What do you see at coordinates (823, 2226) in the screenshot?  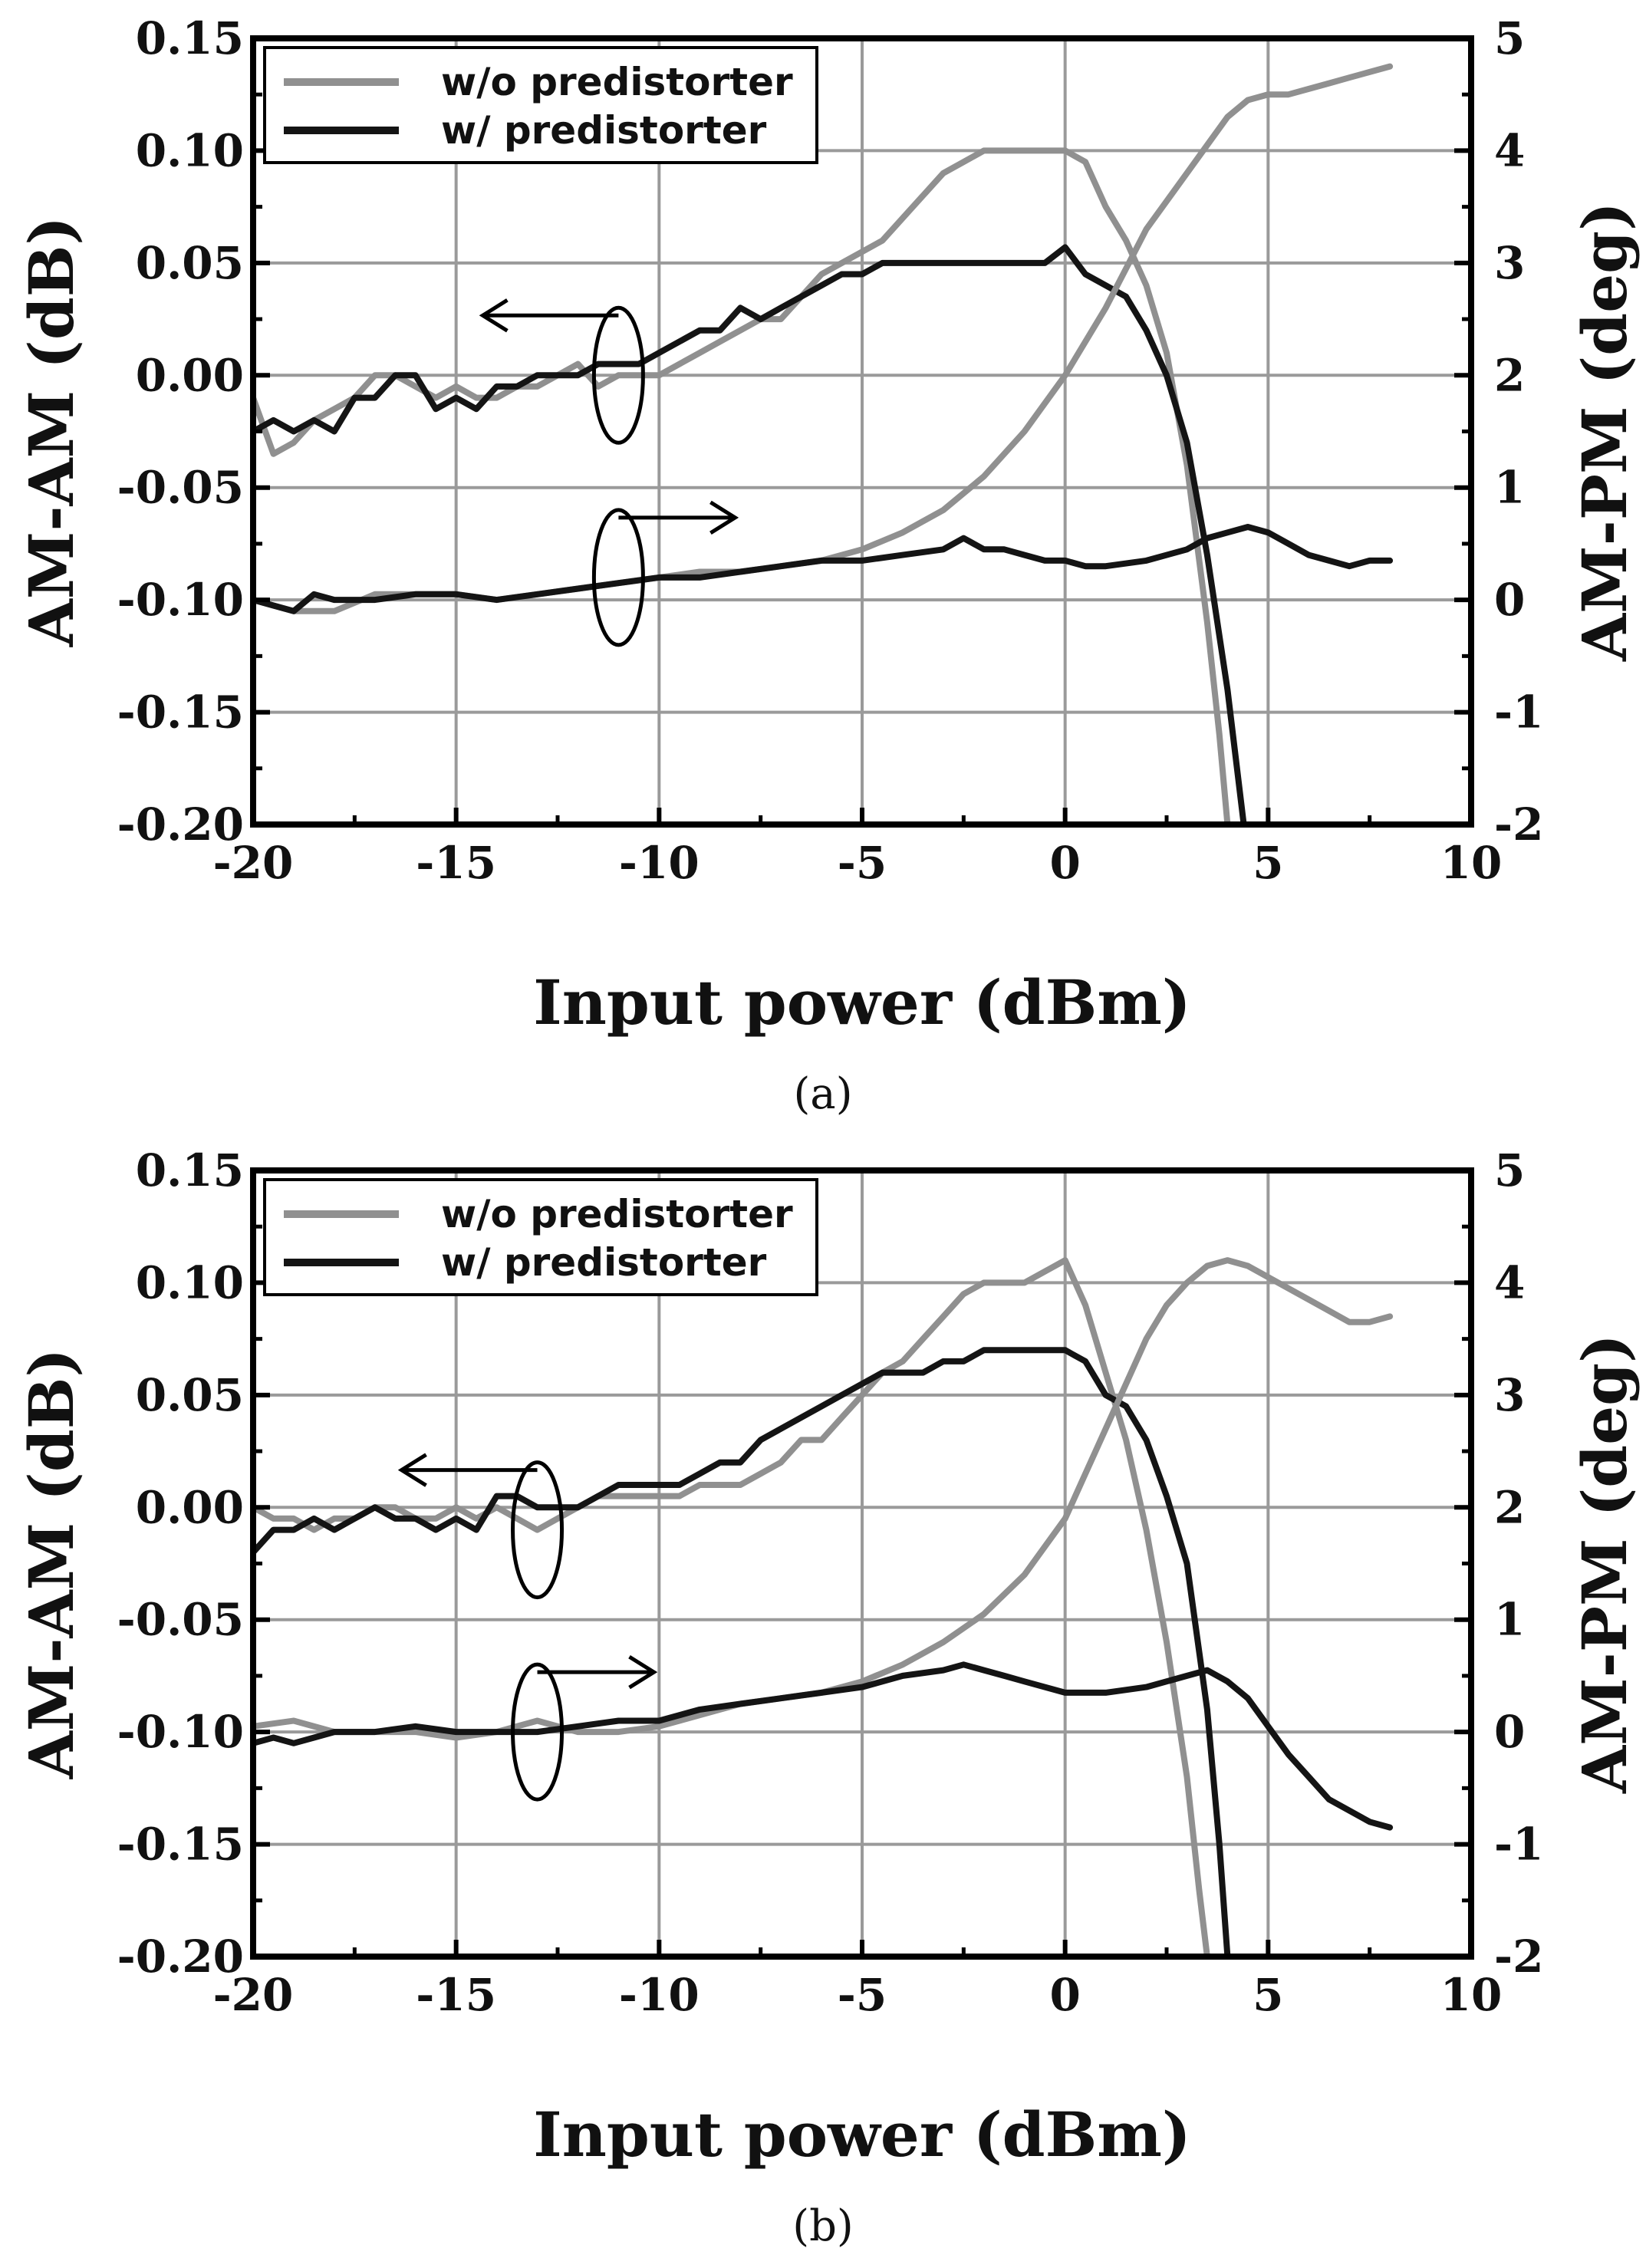 I see `panel-caption-b: (b)` at bounding box center [823, 2226].